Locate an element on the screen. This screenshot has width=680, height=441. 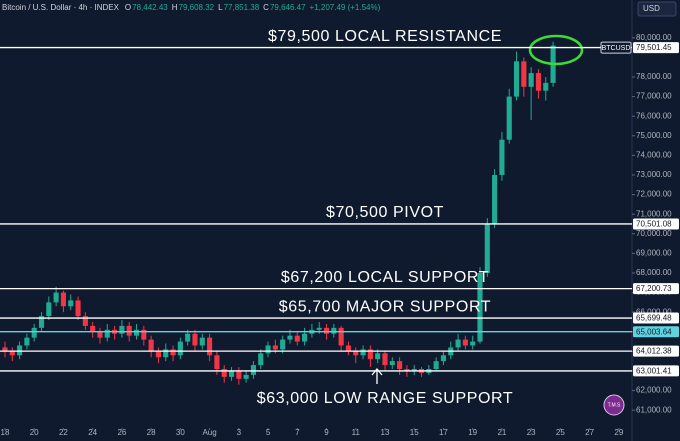
x-tick-label: 29 is located at coordinates (618, 432).